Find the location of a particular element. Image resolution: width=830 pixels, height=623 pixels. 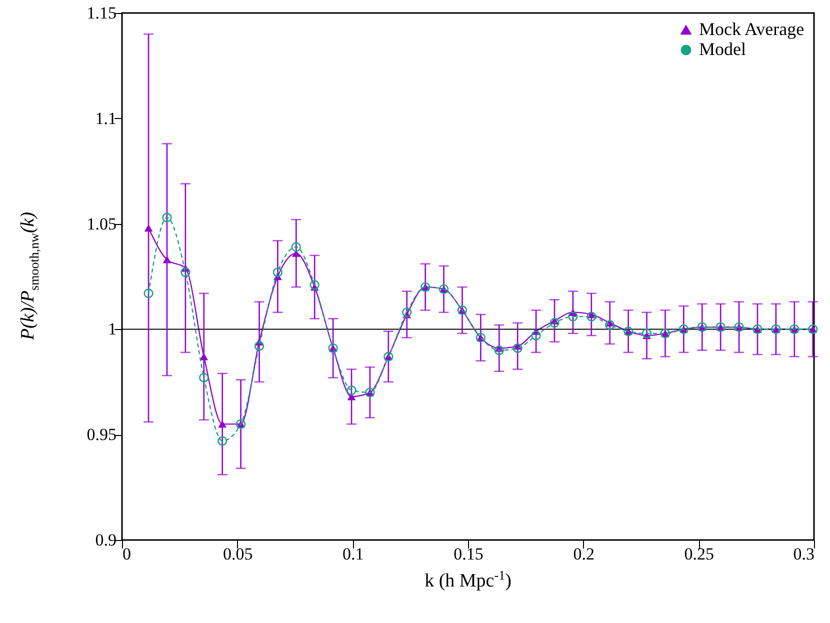

y-tick-label: 1 is located at coordinates (112, 329).